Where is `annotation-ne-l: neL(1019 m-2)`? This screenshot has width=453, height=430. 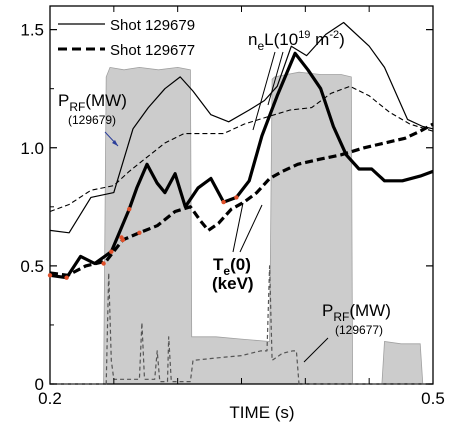 annotation-ne-l: neL(1019 m-2) is located at coordinates (296, 80).